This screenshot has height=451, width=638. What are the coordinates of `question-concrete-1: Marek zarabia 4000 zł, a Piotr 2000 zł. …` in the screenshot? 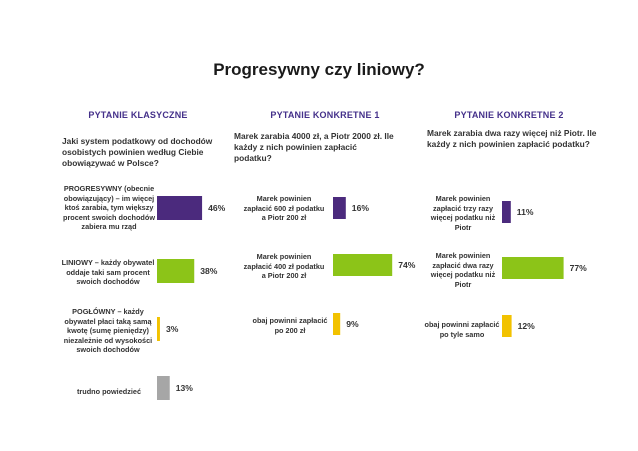 It's located at (314, 147).